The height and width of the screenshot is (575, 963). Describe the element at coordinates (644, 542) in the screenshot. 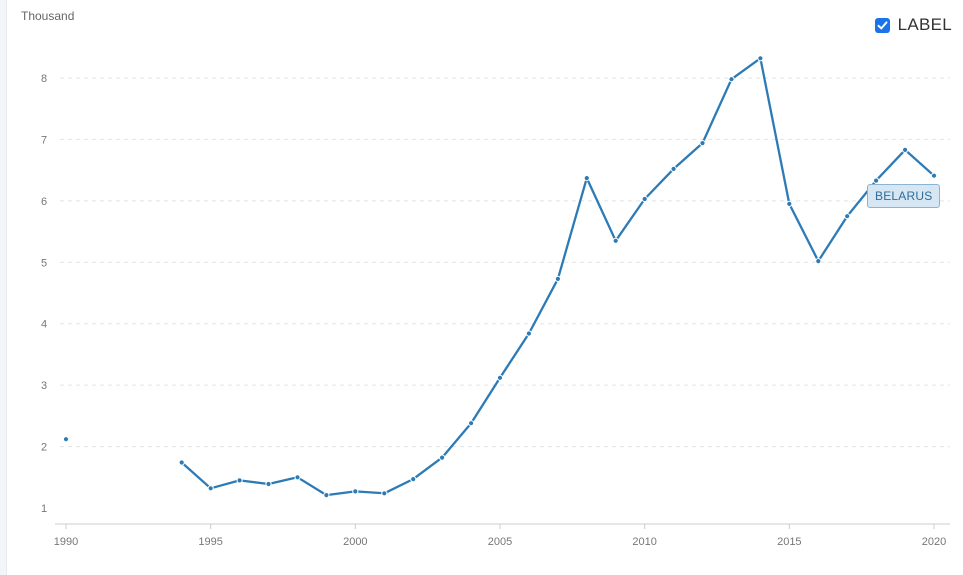

I see `x-tick-label-2010: 2010` at that location.